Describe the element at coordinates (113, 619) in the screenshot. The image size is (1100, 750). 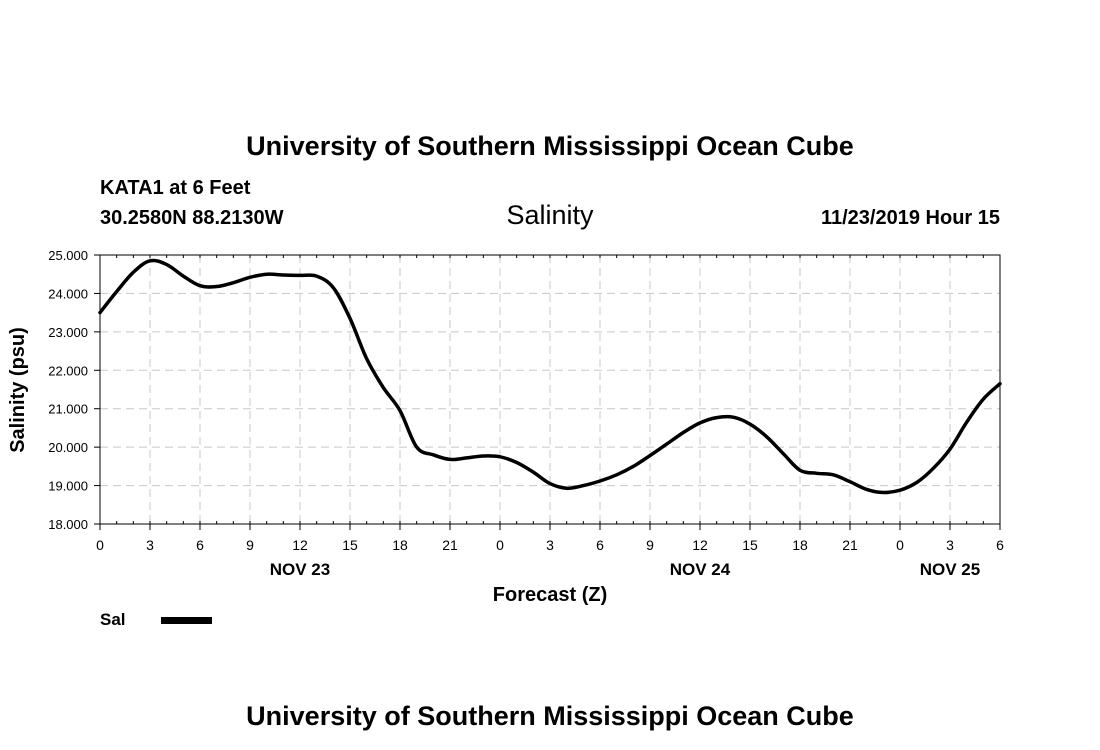
I see `legend-label: Sal` at that location.